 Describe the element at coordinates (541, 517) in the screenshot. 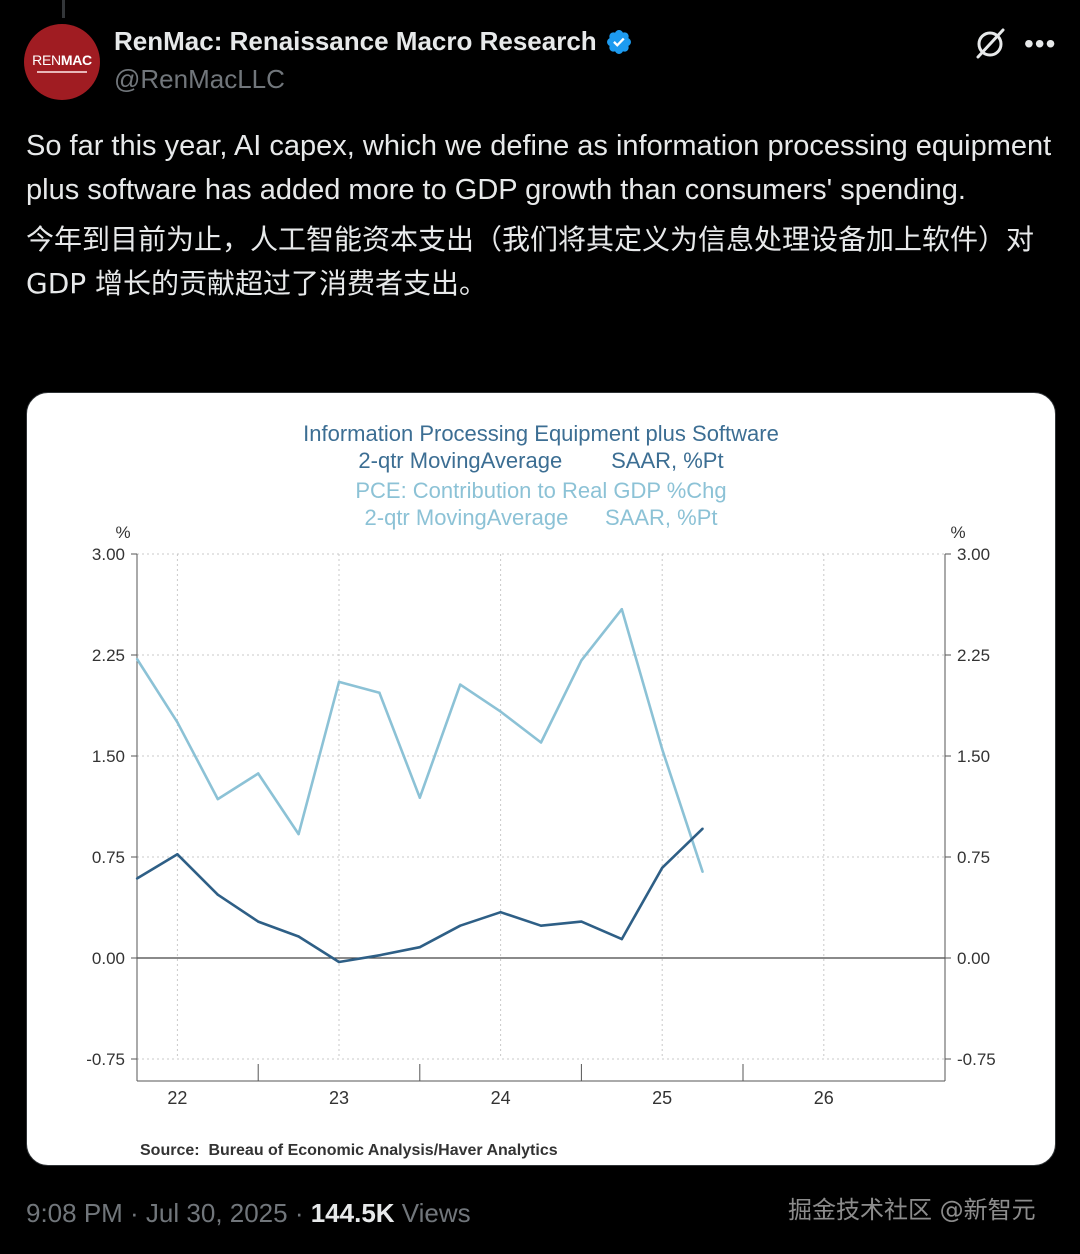

I see `chart-title-line-4: 2-qtr MovingAverage SAAR, %Pt` at that location.